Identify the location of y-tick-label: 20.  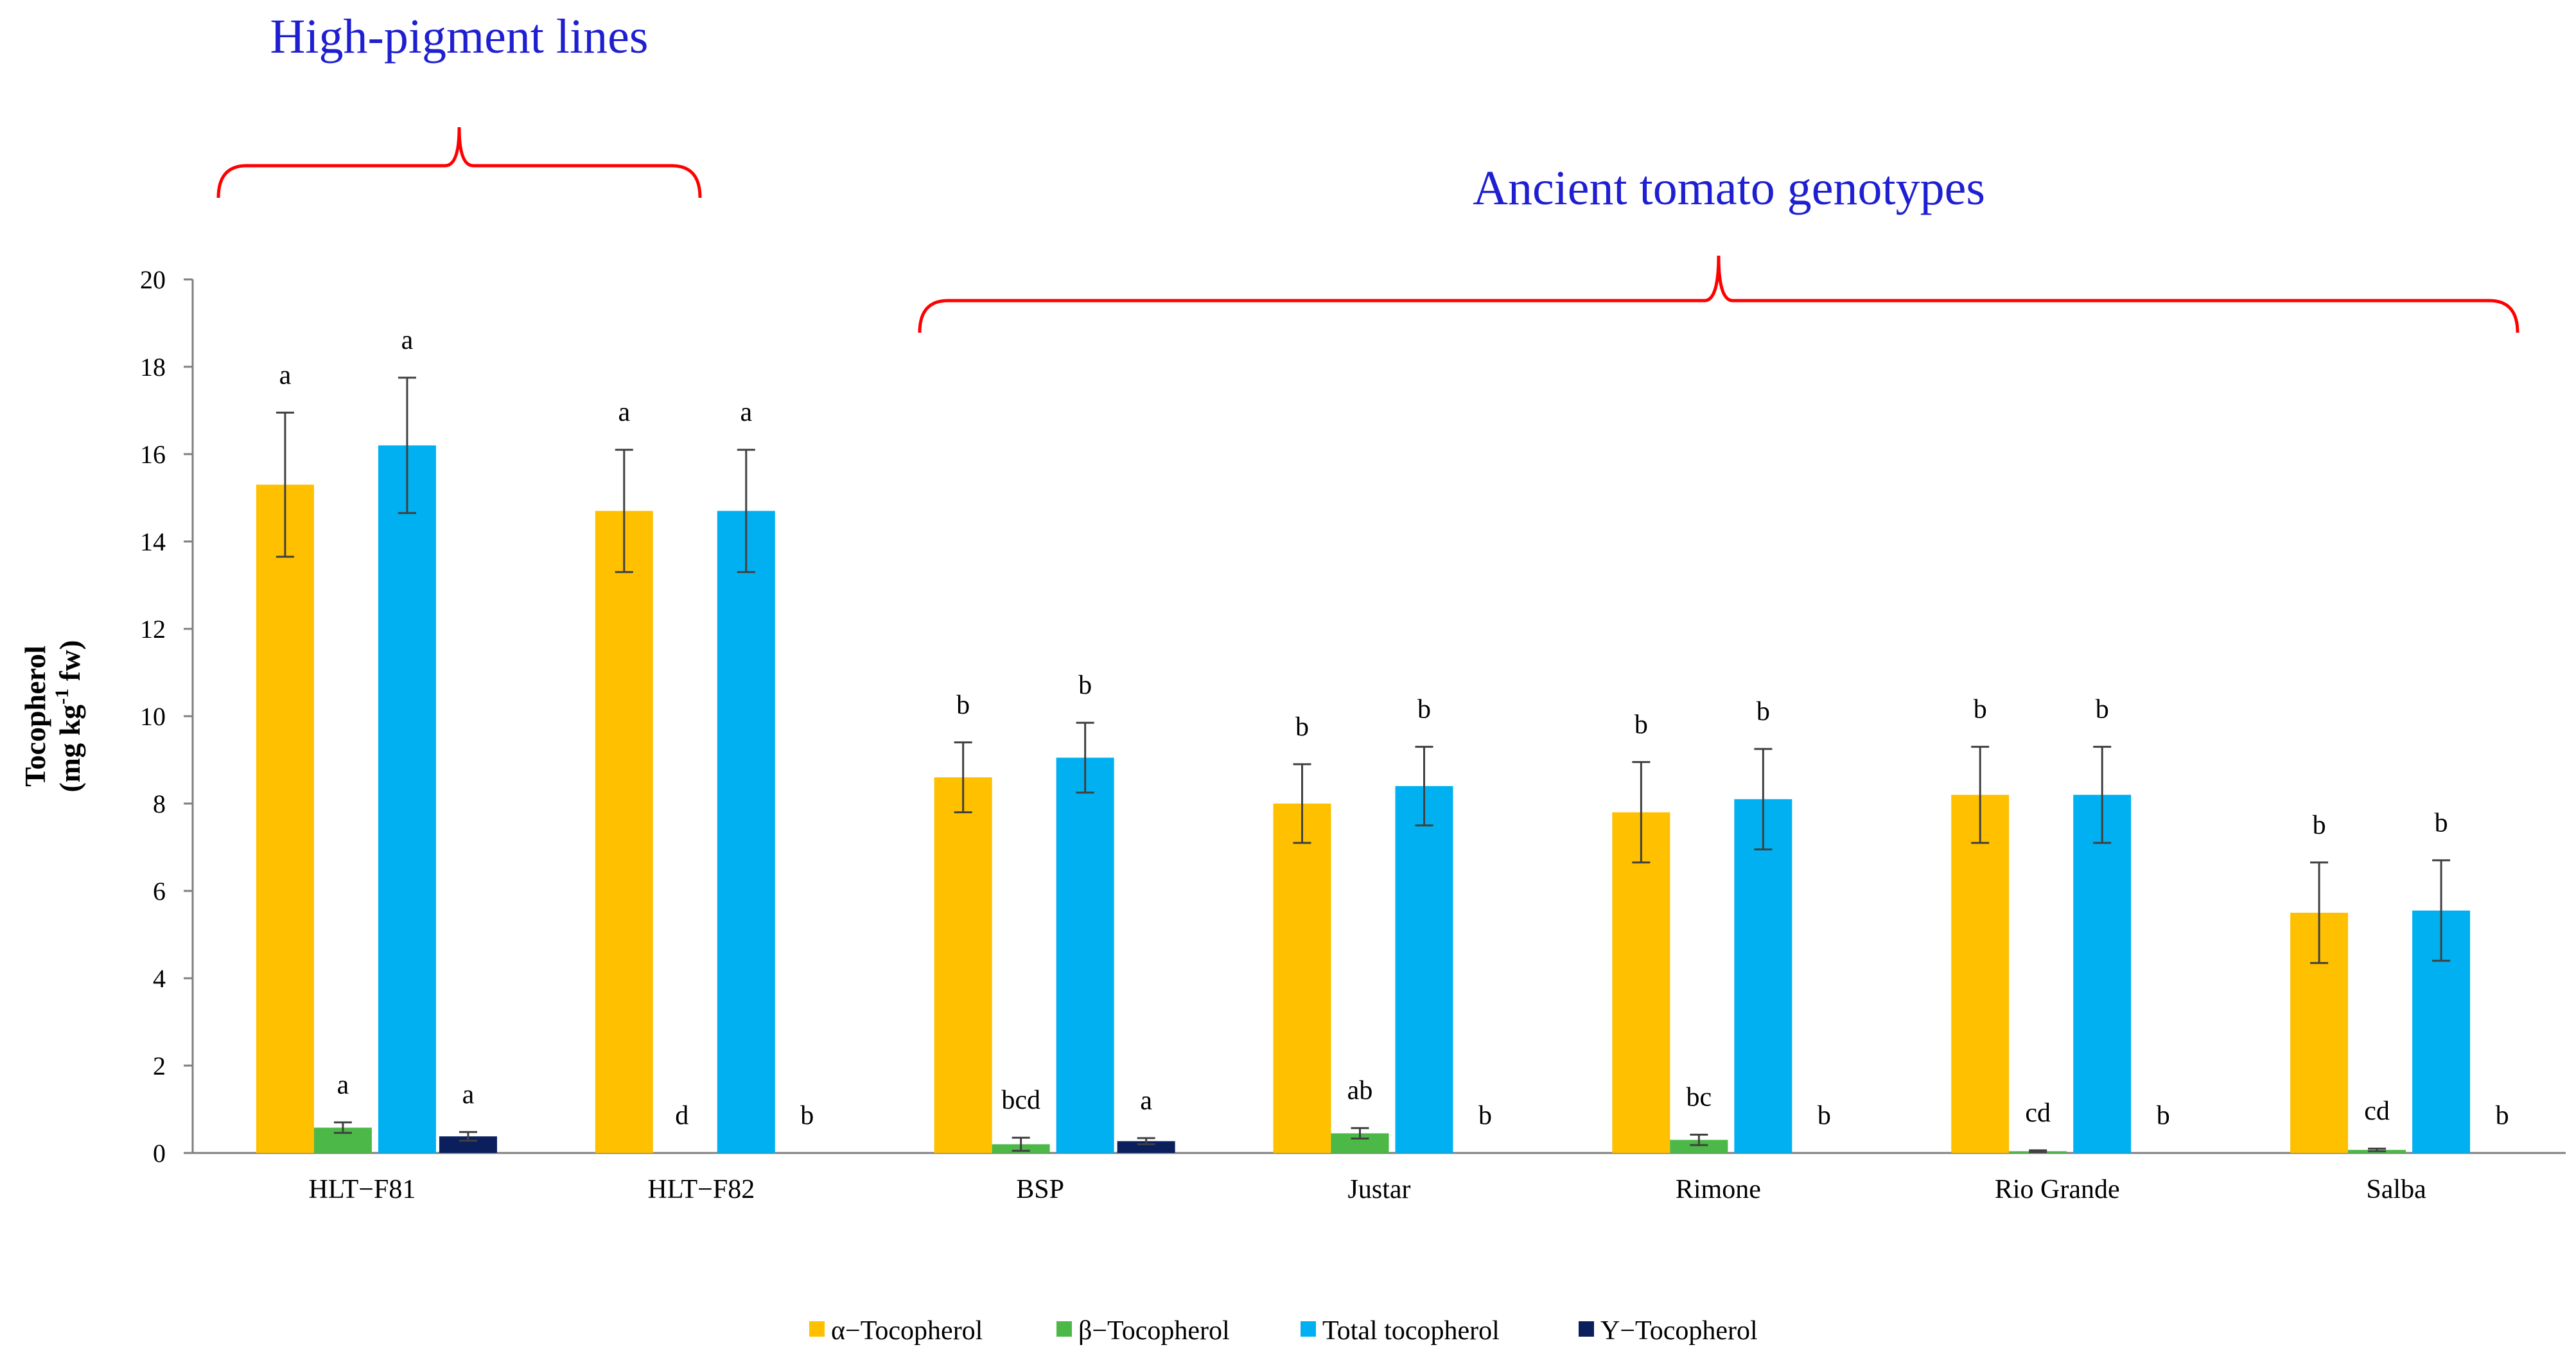
(153, 279).